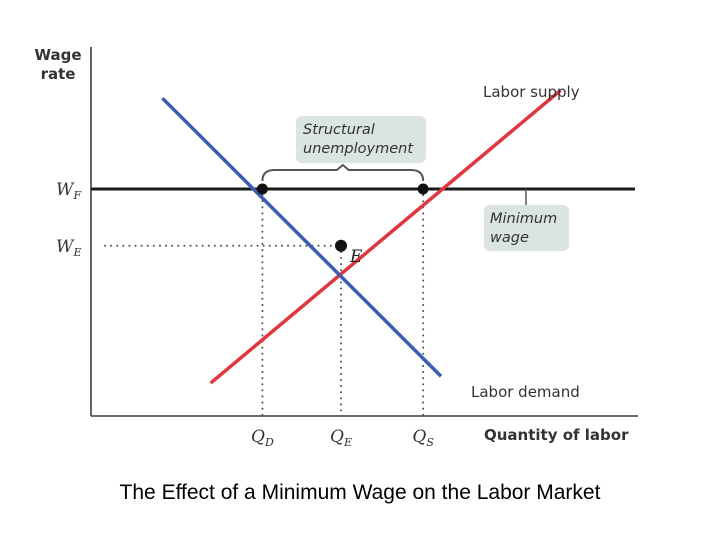  What do you see at coordinates (509, 238) in the screenshot?
I see `minimum-wage-label-line2: wage` at bounding box center [509, 238].